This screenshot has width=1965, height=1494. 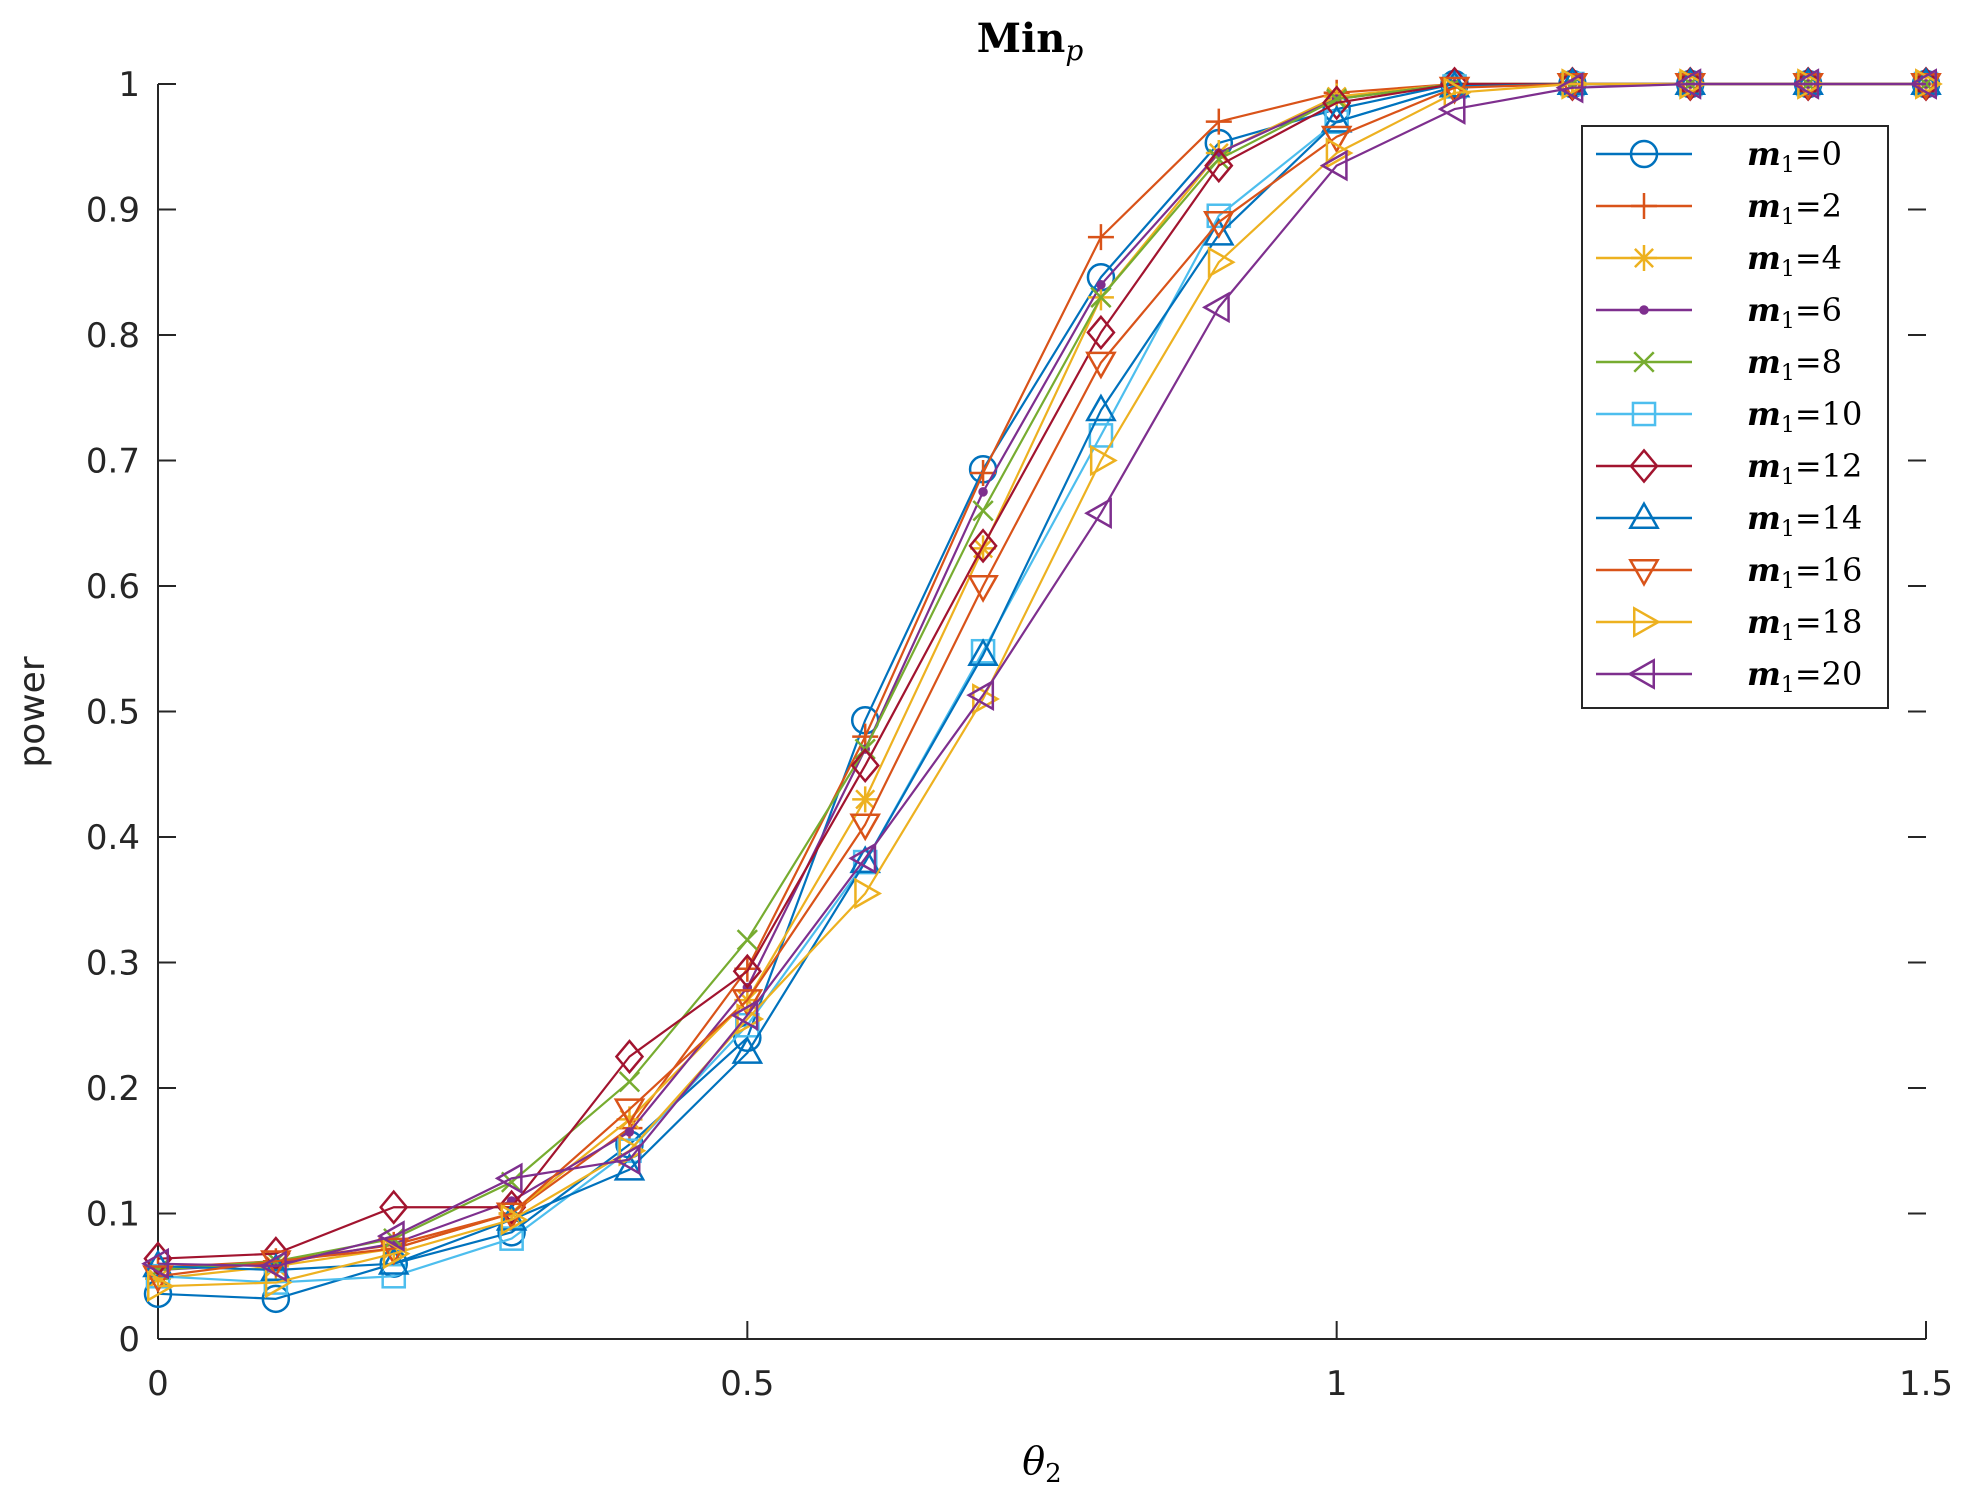 What do you see at coordinates (1829, 570) in the screenshot?
I see `legend-label-val: =16` at bounding box center [1829, 570].